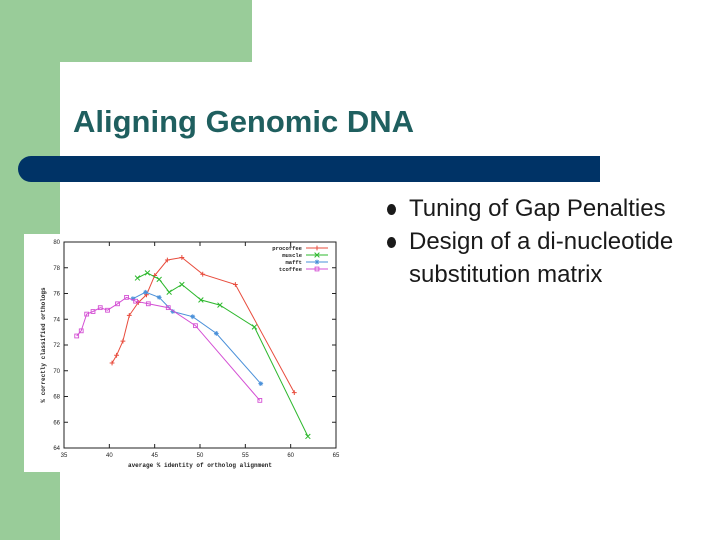 This screenshot has height=540, width=720. Describe the element at coordinates (56, 346) in the screenshot. I see `y-tick-label: 72` at that location.